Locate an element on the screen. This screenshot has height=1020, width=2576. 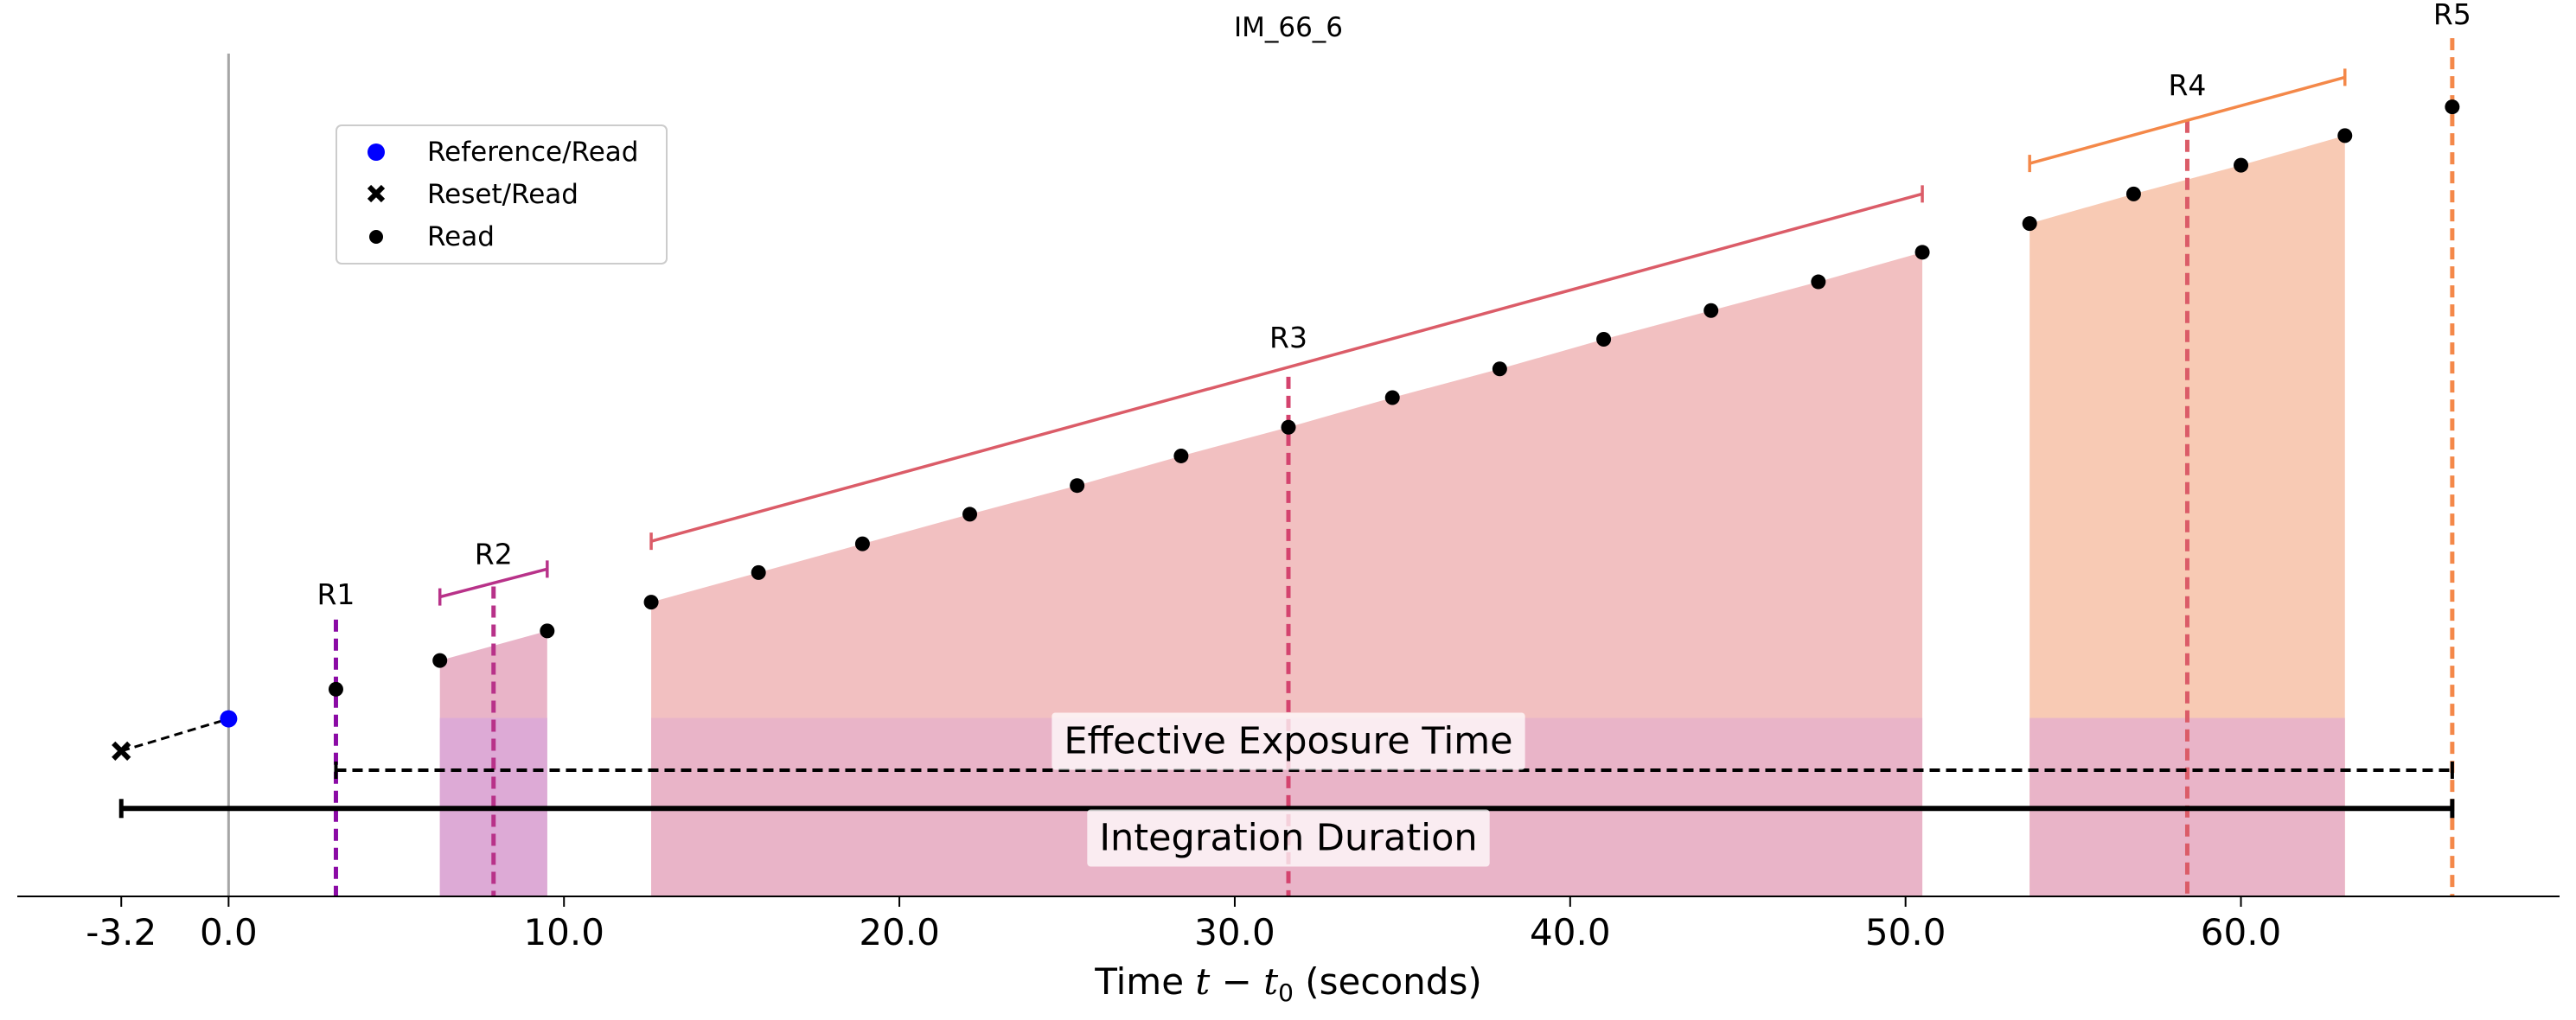
x-tick-label: 20.0 is located at coordinates (900, 932).